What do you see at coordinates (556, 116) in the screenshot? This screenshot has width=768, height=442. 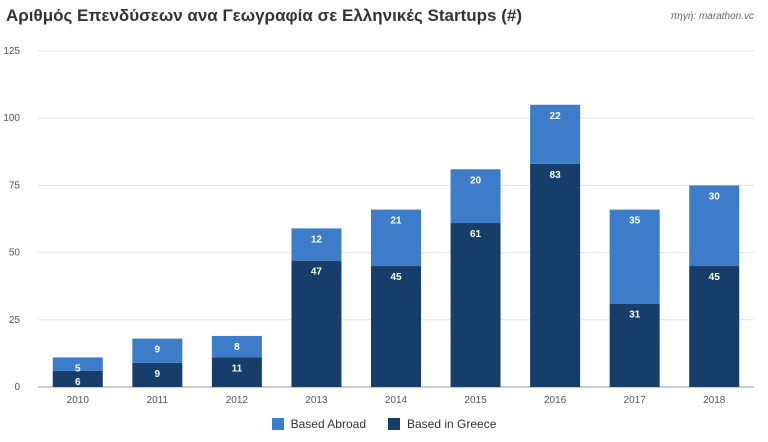 I see `data-label-abroad: 22` at bounding box center [556, 116].